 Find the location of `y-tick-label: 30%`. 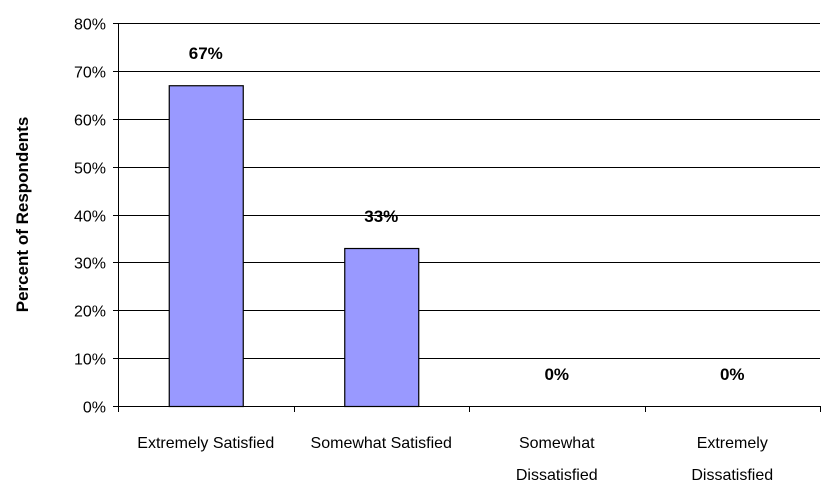

y-tick-label: 30% is located at coordinates (90, 264).